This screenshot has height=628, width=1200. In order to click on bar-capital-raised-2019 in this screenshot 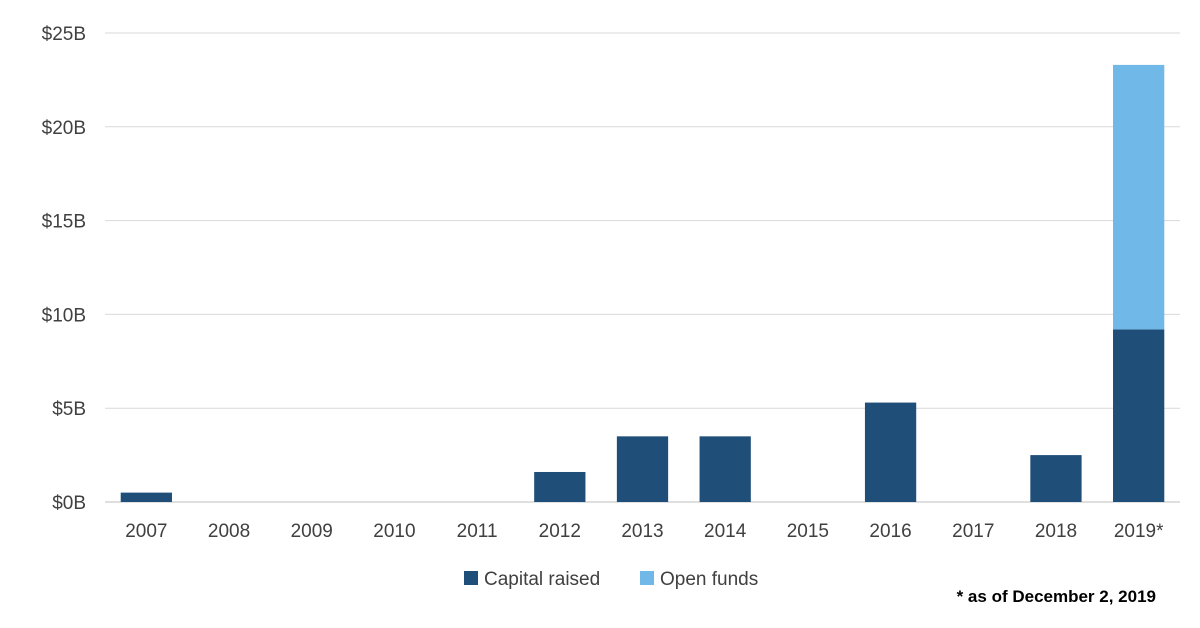, I will do `click(1139, 415)`.